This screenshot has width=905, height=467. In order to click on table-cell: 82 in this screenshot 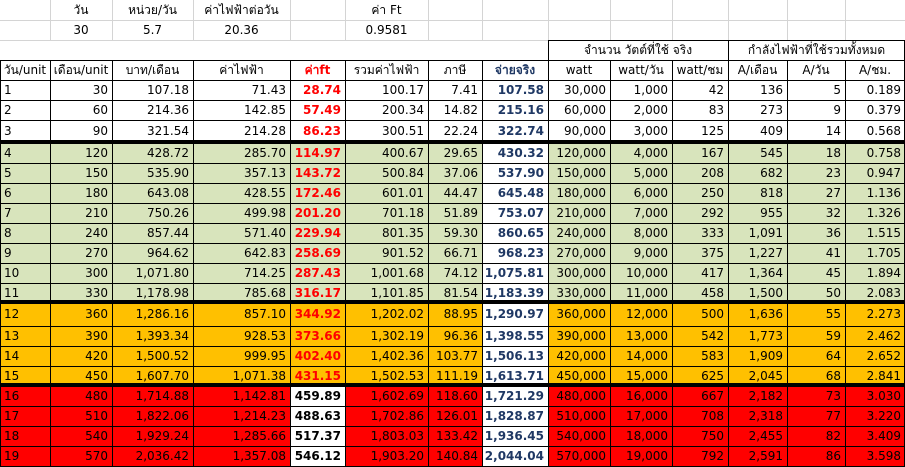, I will do `click(833, 436)`.